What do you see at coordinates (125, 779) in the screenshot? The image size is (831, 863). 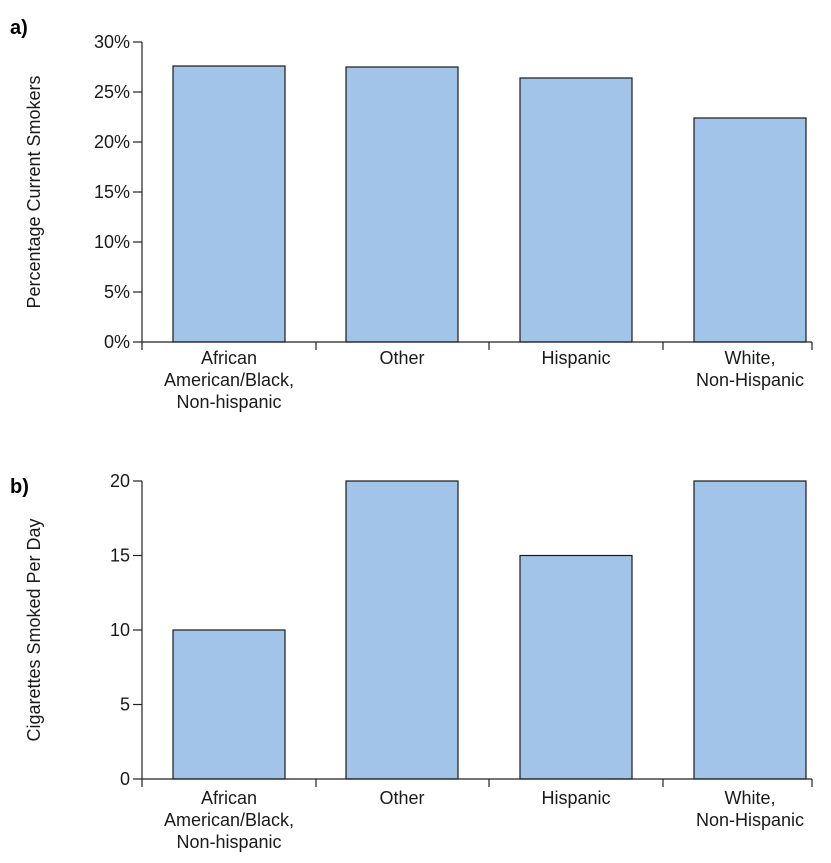 I see `y-tick-label: 0` at bounding box center [125, 779].